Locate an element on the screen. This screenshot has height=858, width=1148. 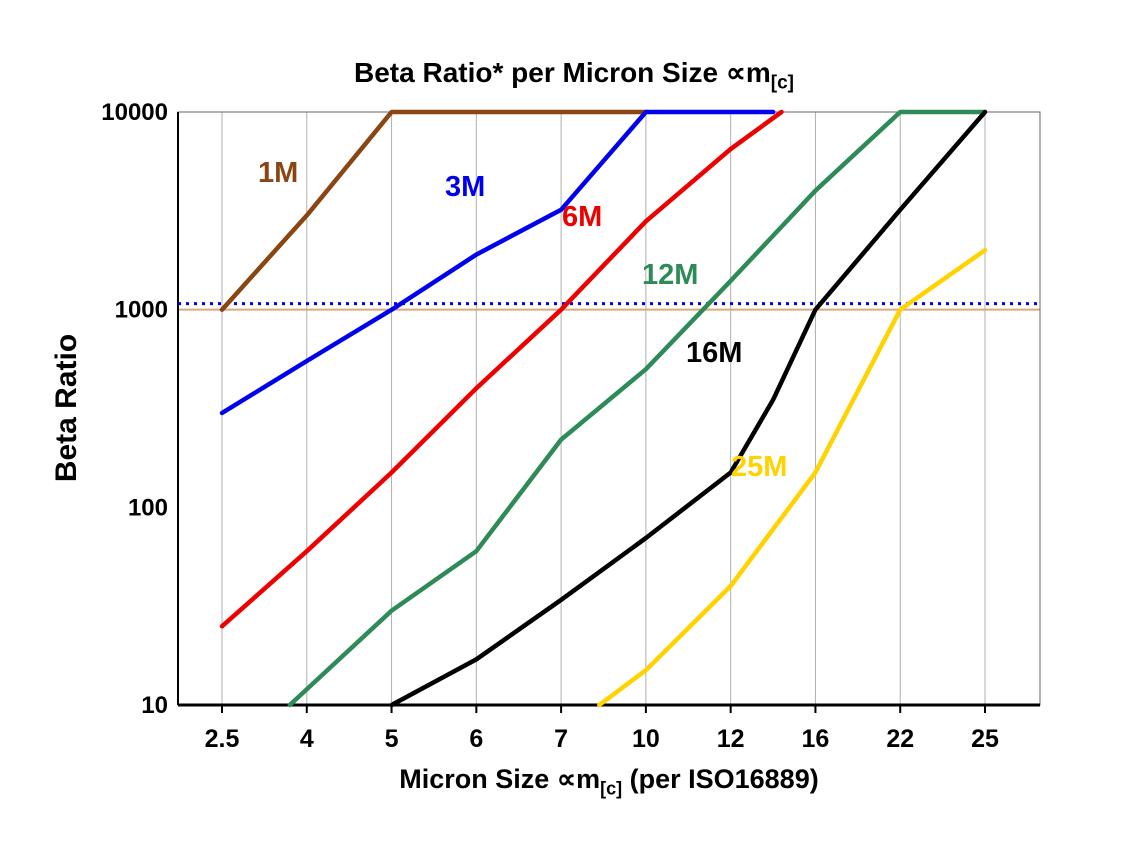
chart-title-subscript: [c] is located at coordinates (782, 83).